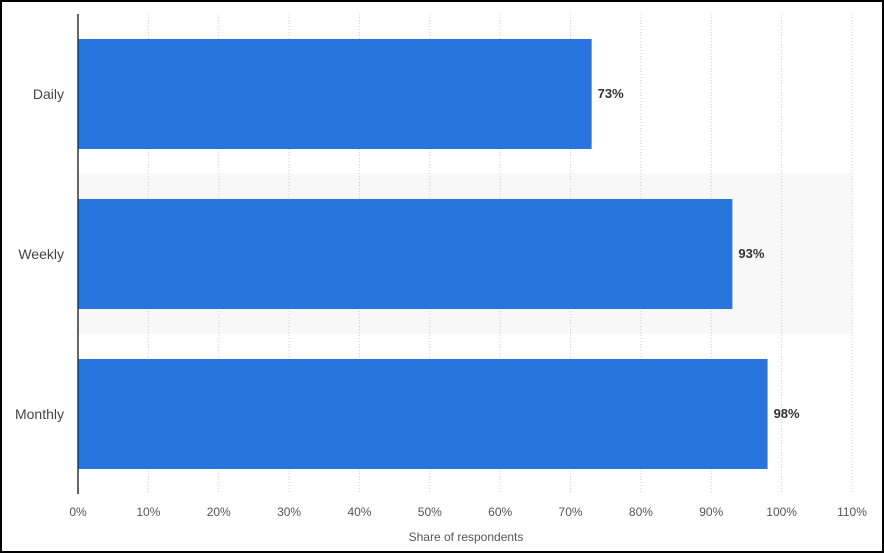 Image resolution: width=884 pixels, height=553 pixels. I want to click on data-label: 98%, so click(787, 413).